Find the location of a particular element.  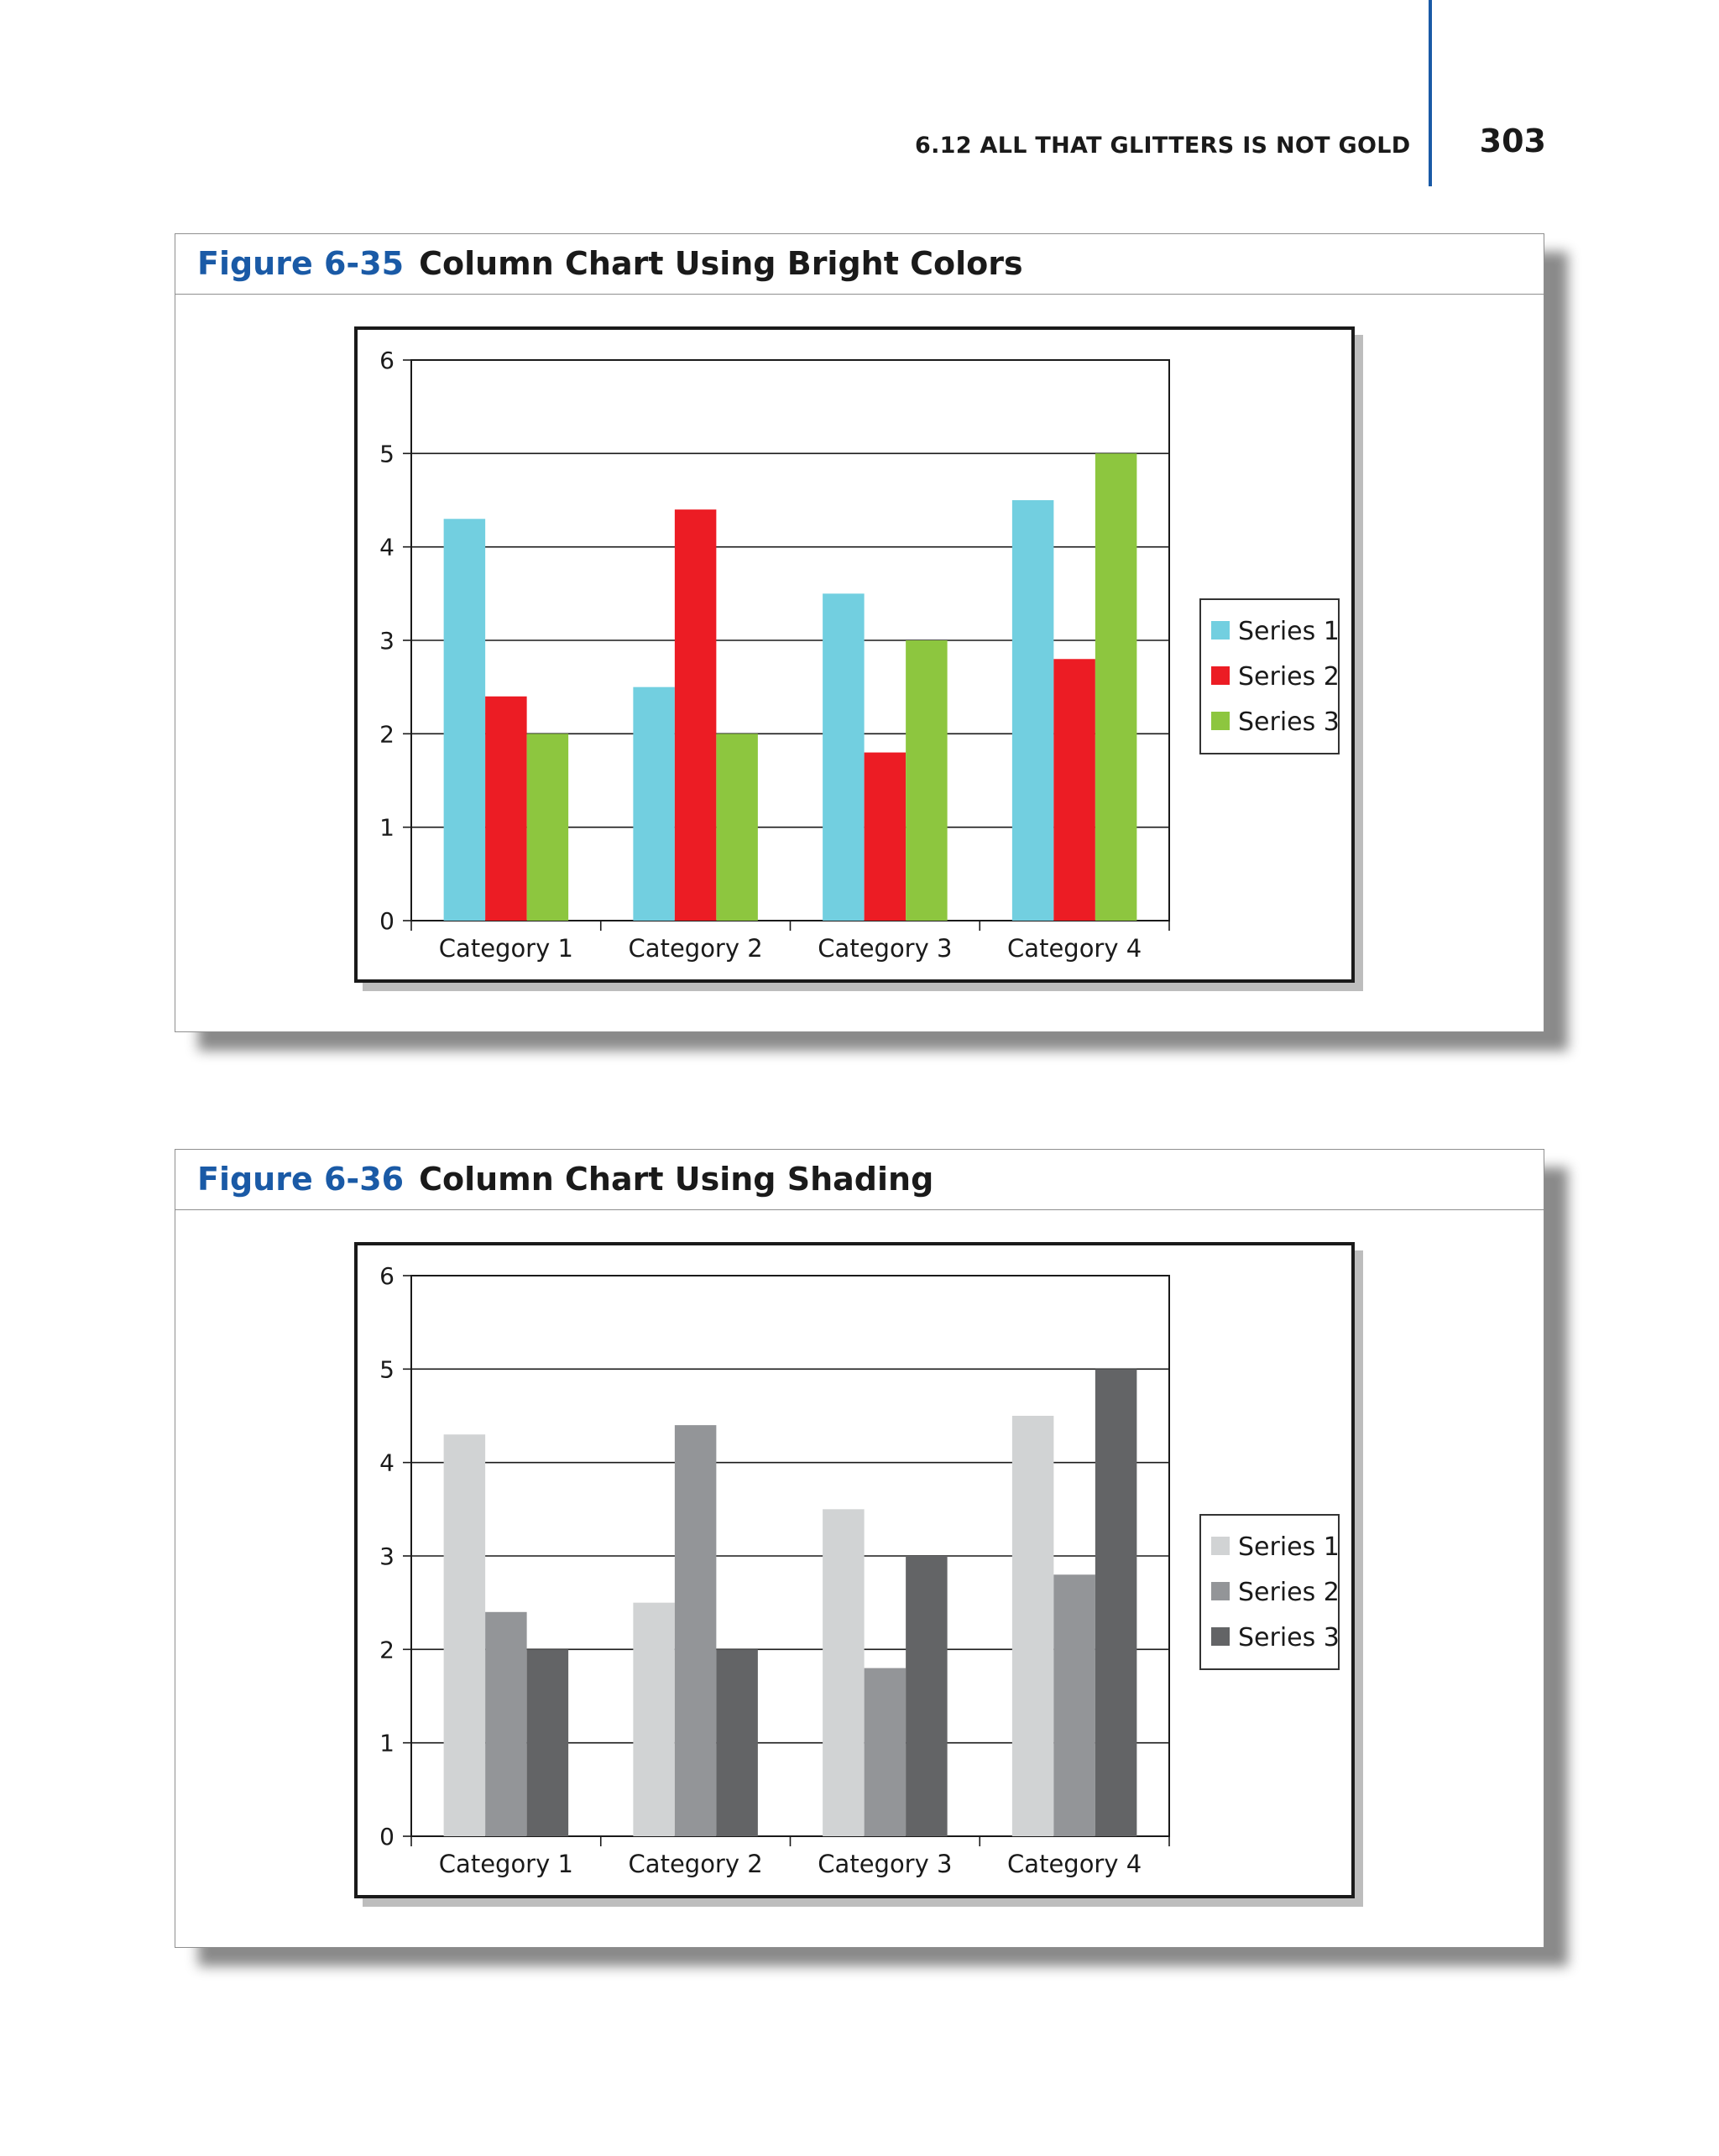

figure-title: Column Chart Using Bright Colors is located at coordinates (721, 263).